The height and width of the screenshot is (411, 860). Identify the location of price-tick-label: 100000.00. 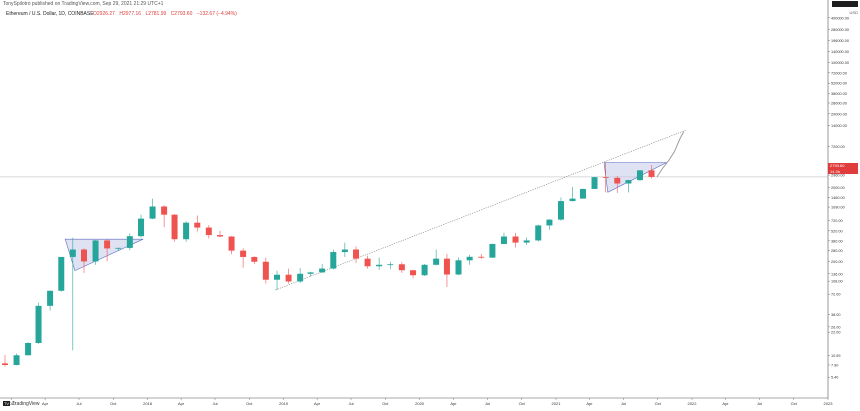
(840, 63).